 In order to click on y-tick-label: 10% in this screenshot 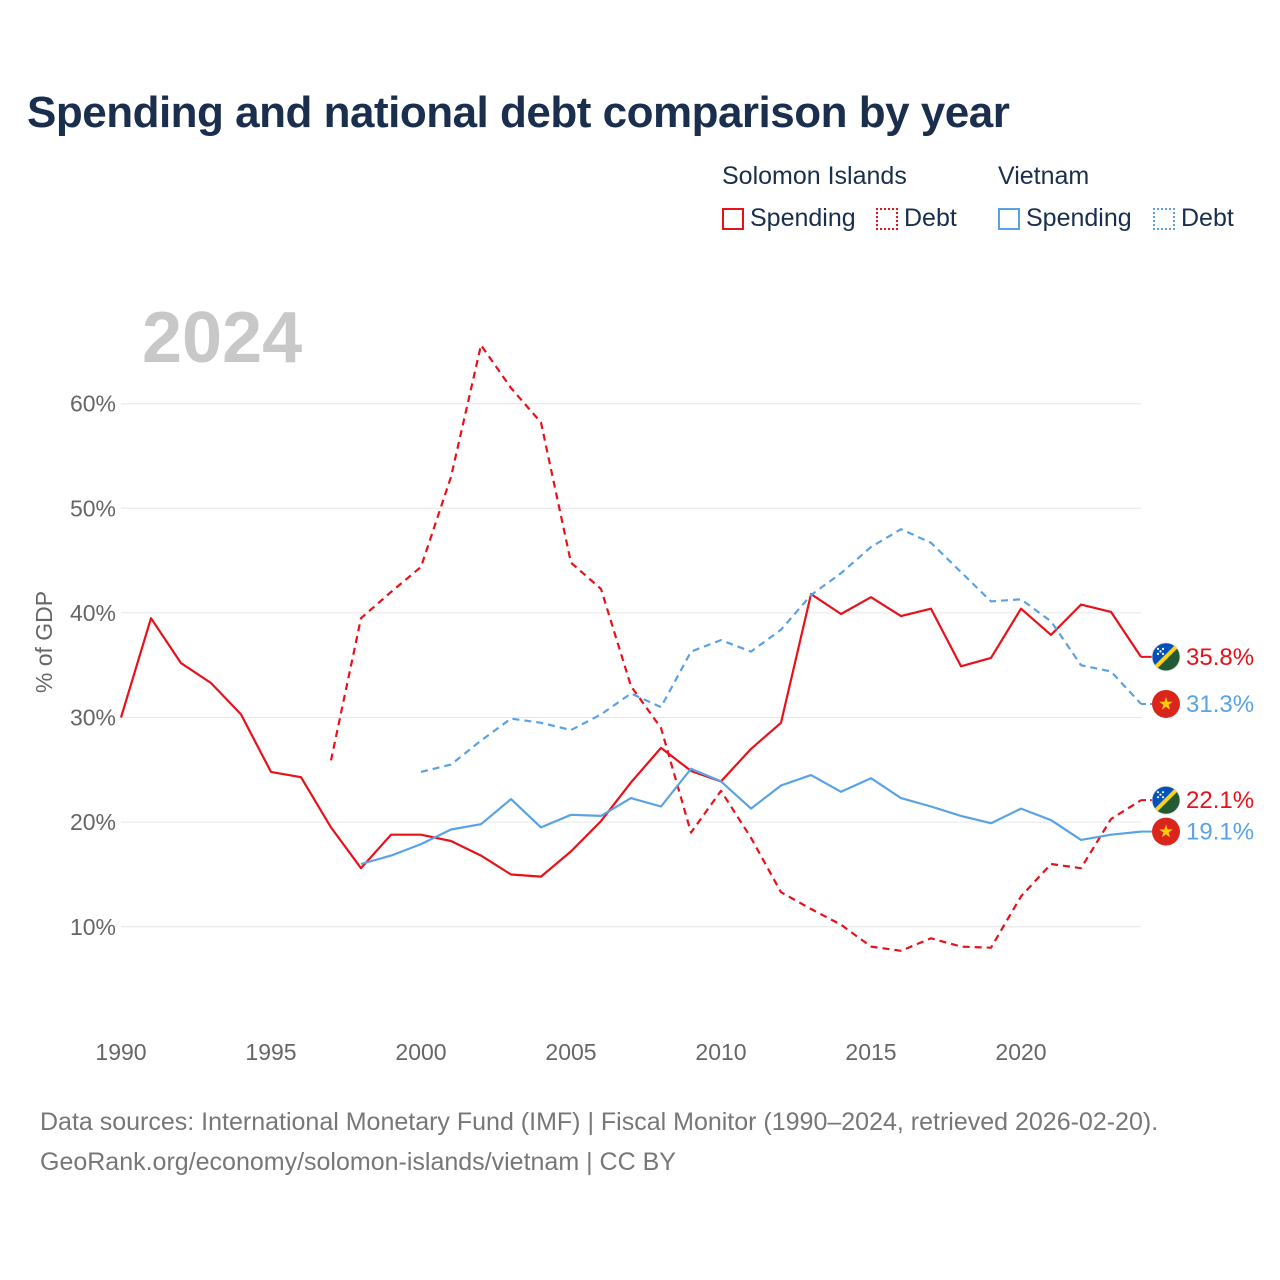, I will do `click(93, 927)`.